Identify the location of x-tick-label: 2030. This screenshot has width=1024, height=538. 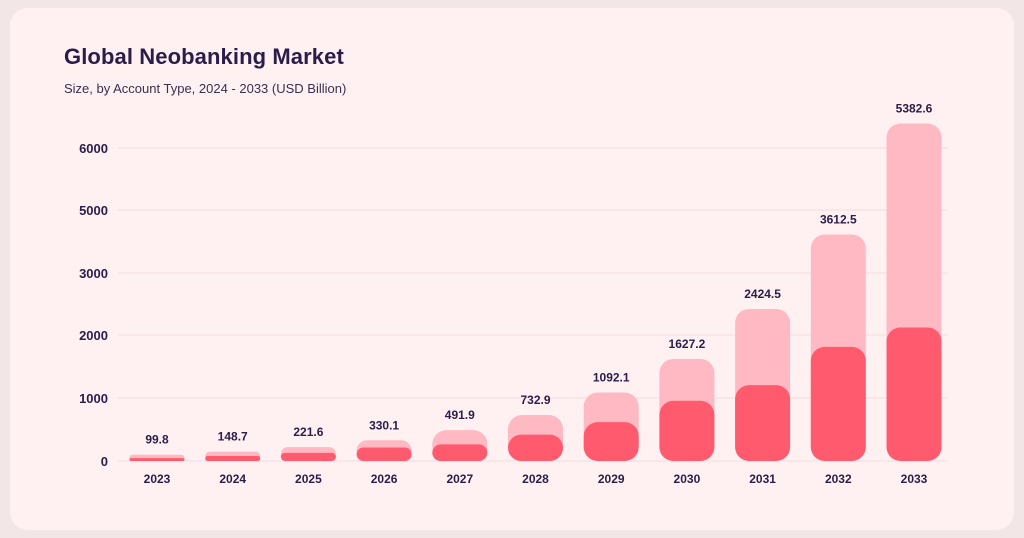
(687, 479).